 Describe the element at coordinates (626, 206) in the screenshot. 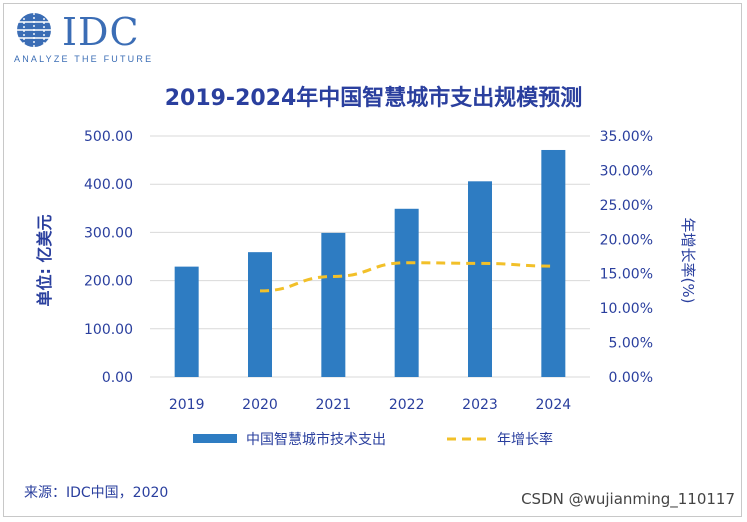

I see `y2-tick-label: 25.00%` at that location.